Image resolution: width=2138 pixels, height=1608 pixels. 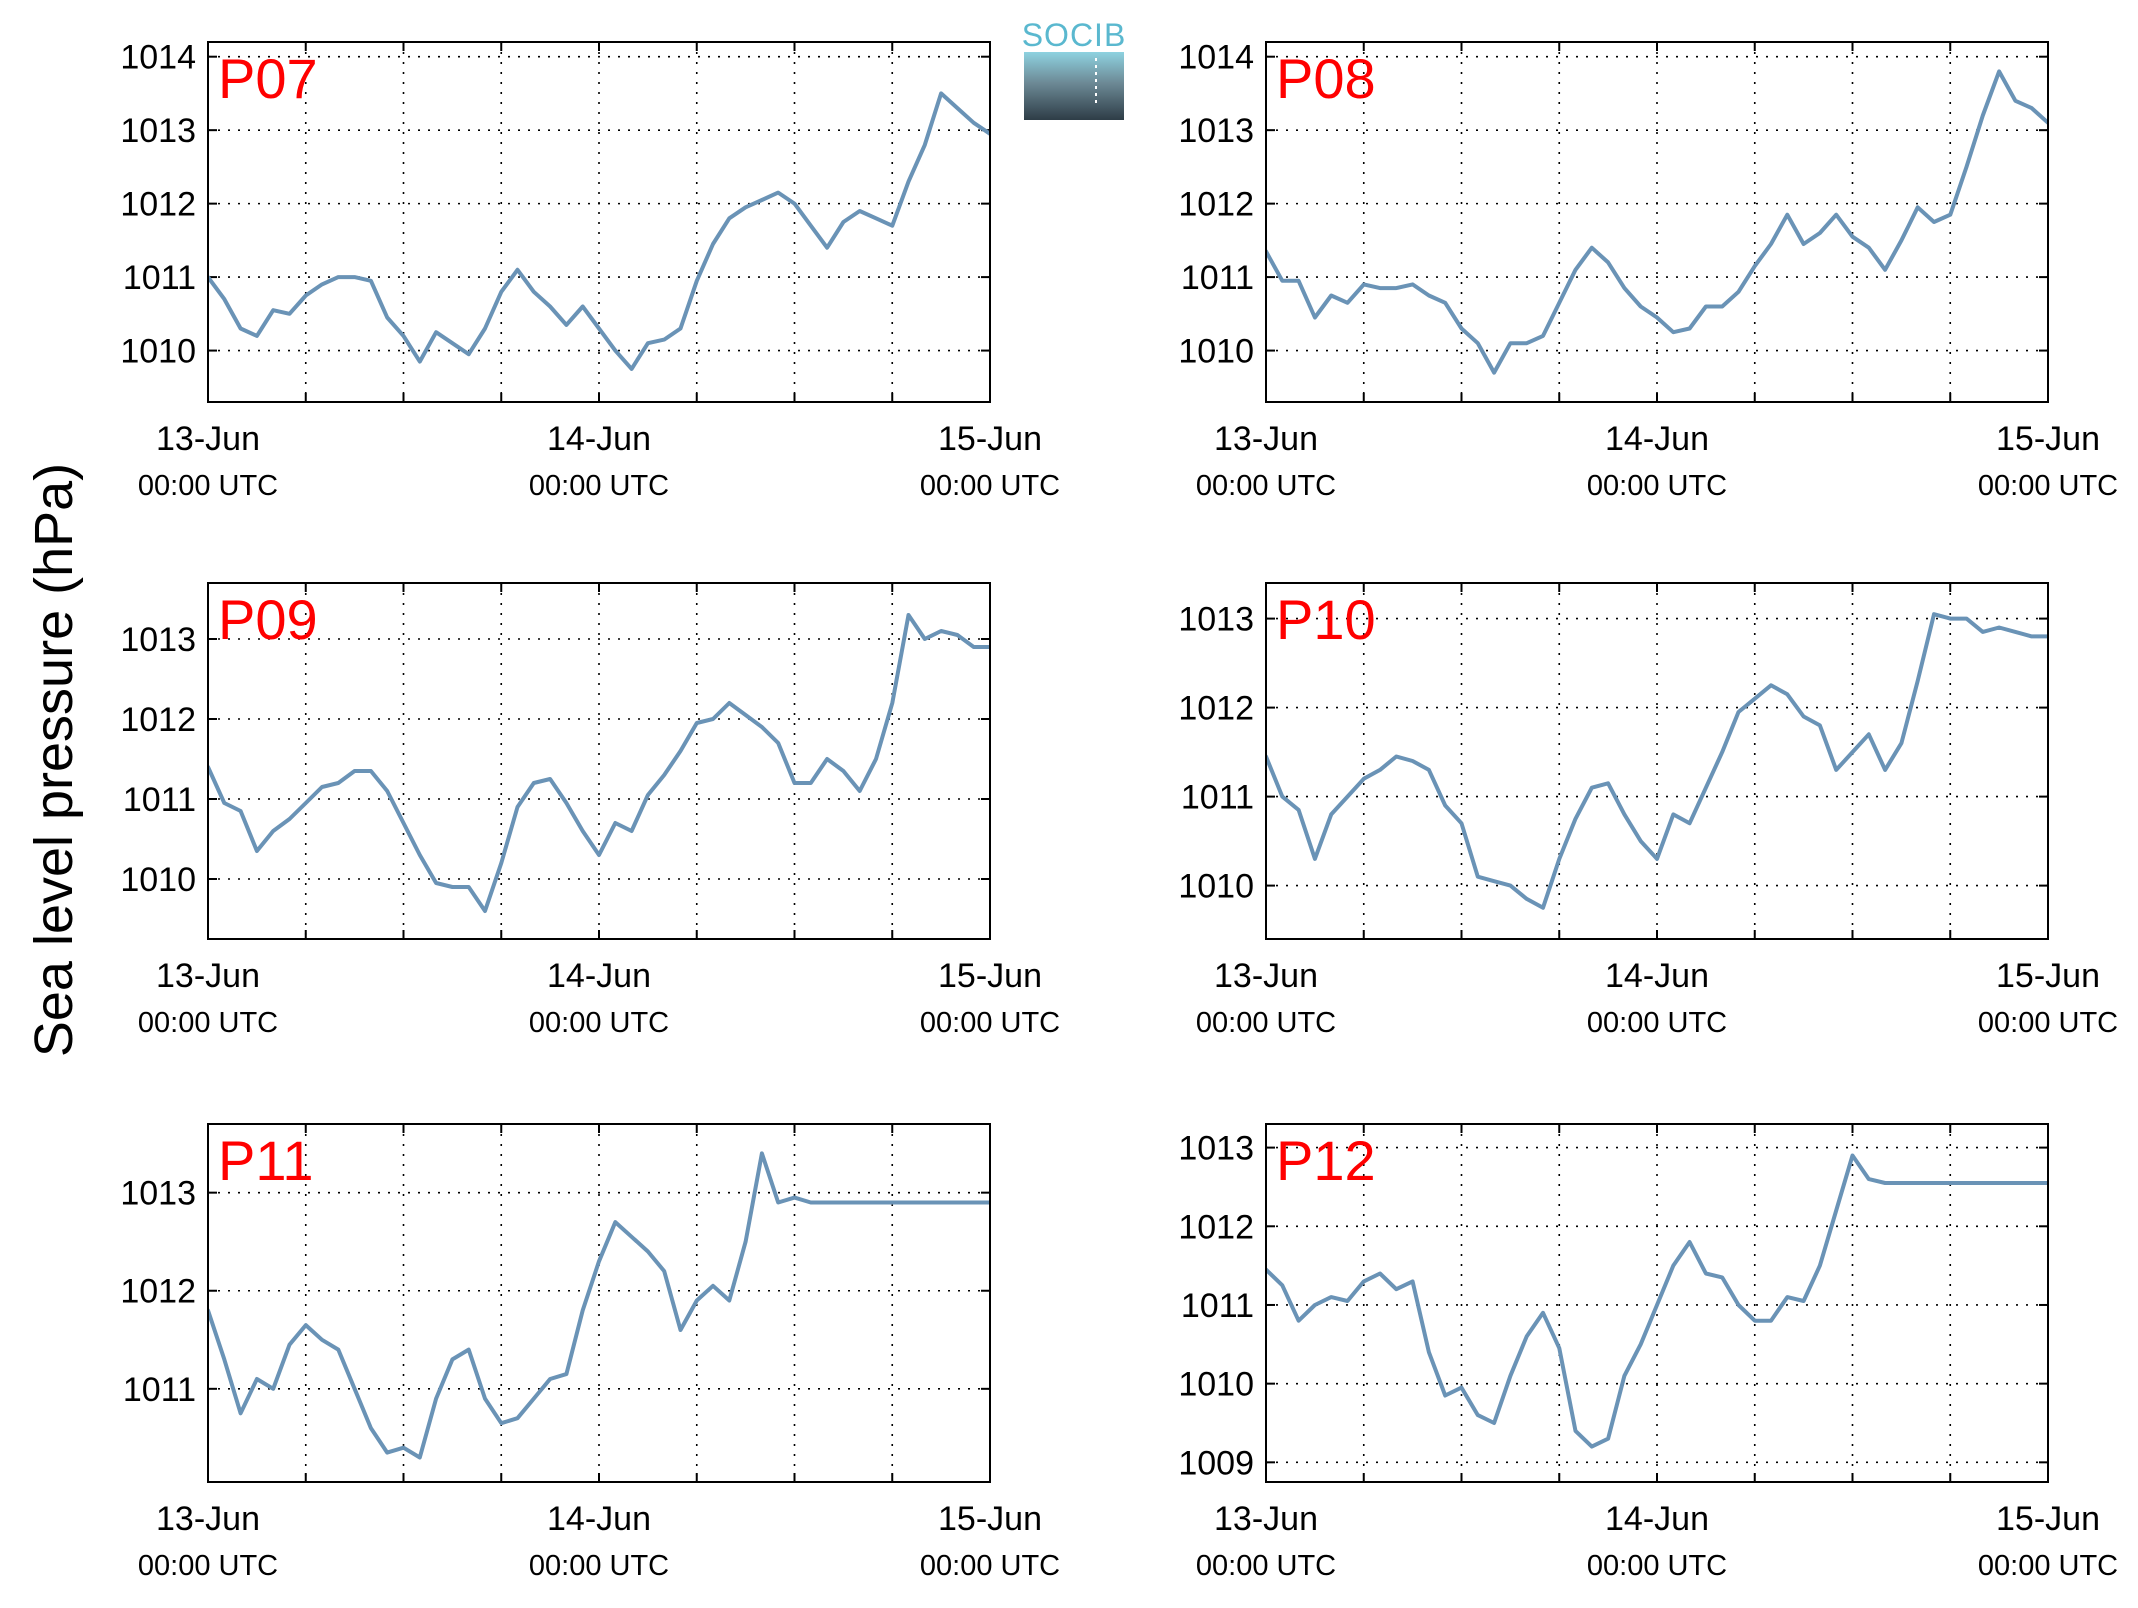 What do you see at coordinates (268, 619) in the screenshot?
I see `panel-label: P09` at bounding box center [268, 619].